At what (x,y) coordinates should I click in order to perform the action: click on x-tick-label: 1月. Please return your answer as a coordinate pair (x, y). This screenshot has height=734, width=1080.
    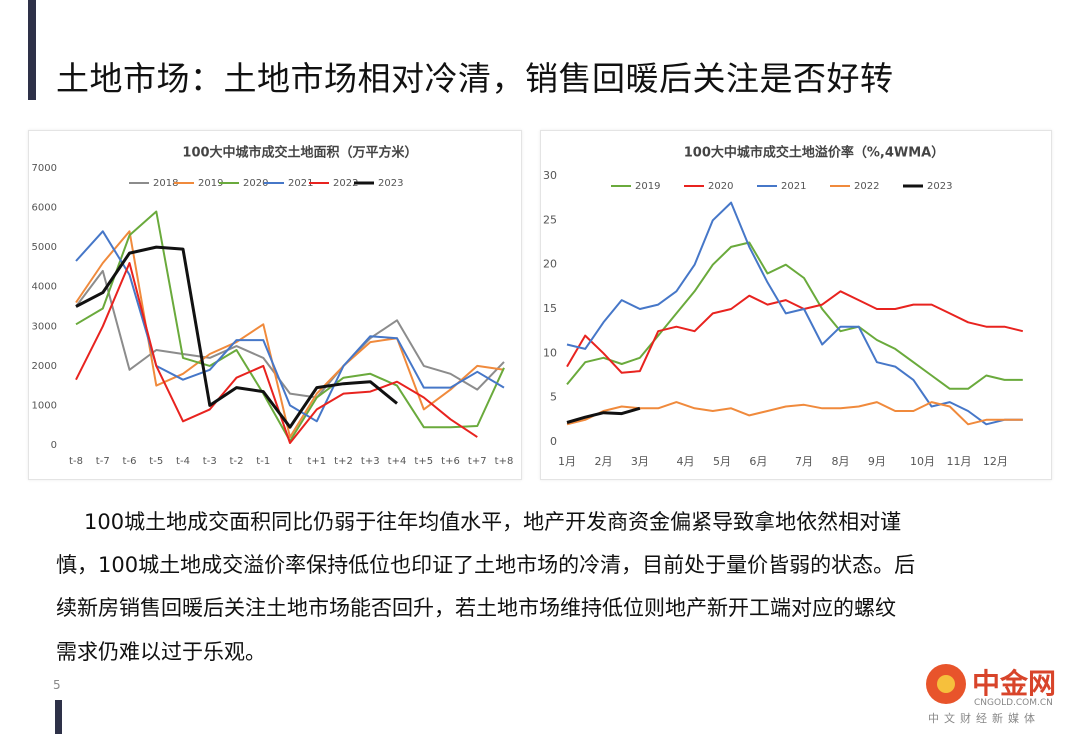
    Looking at the image, I should click on (567, 461).